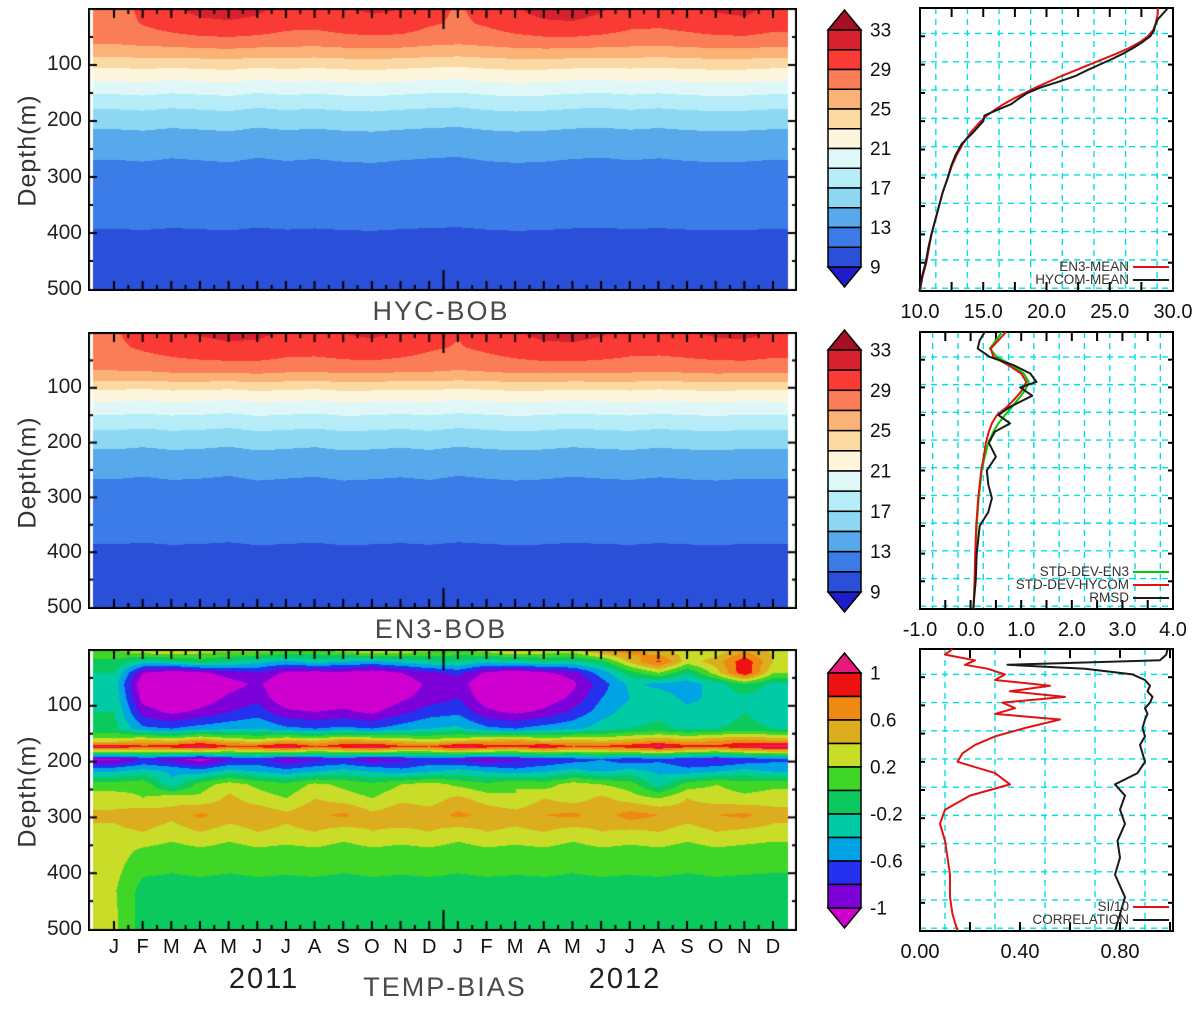  What do you see at coordinates (1087, 790) in the screenshot?
I see `series-correlation` at bounding box center [1087, 790].